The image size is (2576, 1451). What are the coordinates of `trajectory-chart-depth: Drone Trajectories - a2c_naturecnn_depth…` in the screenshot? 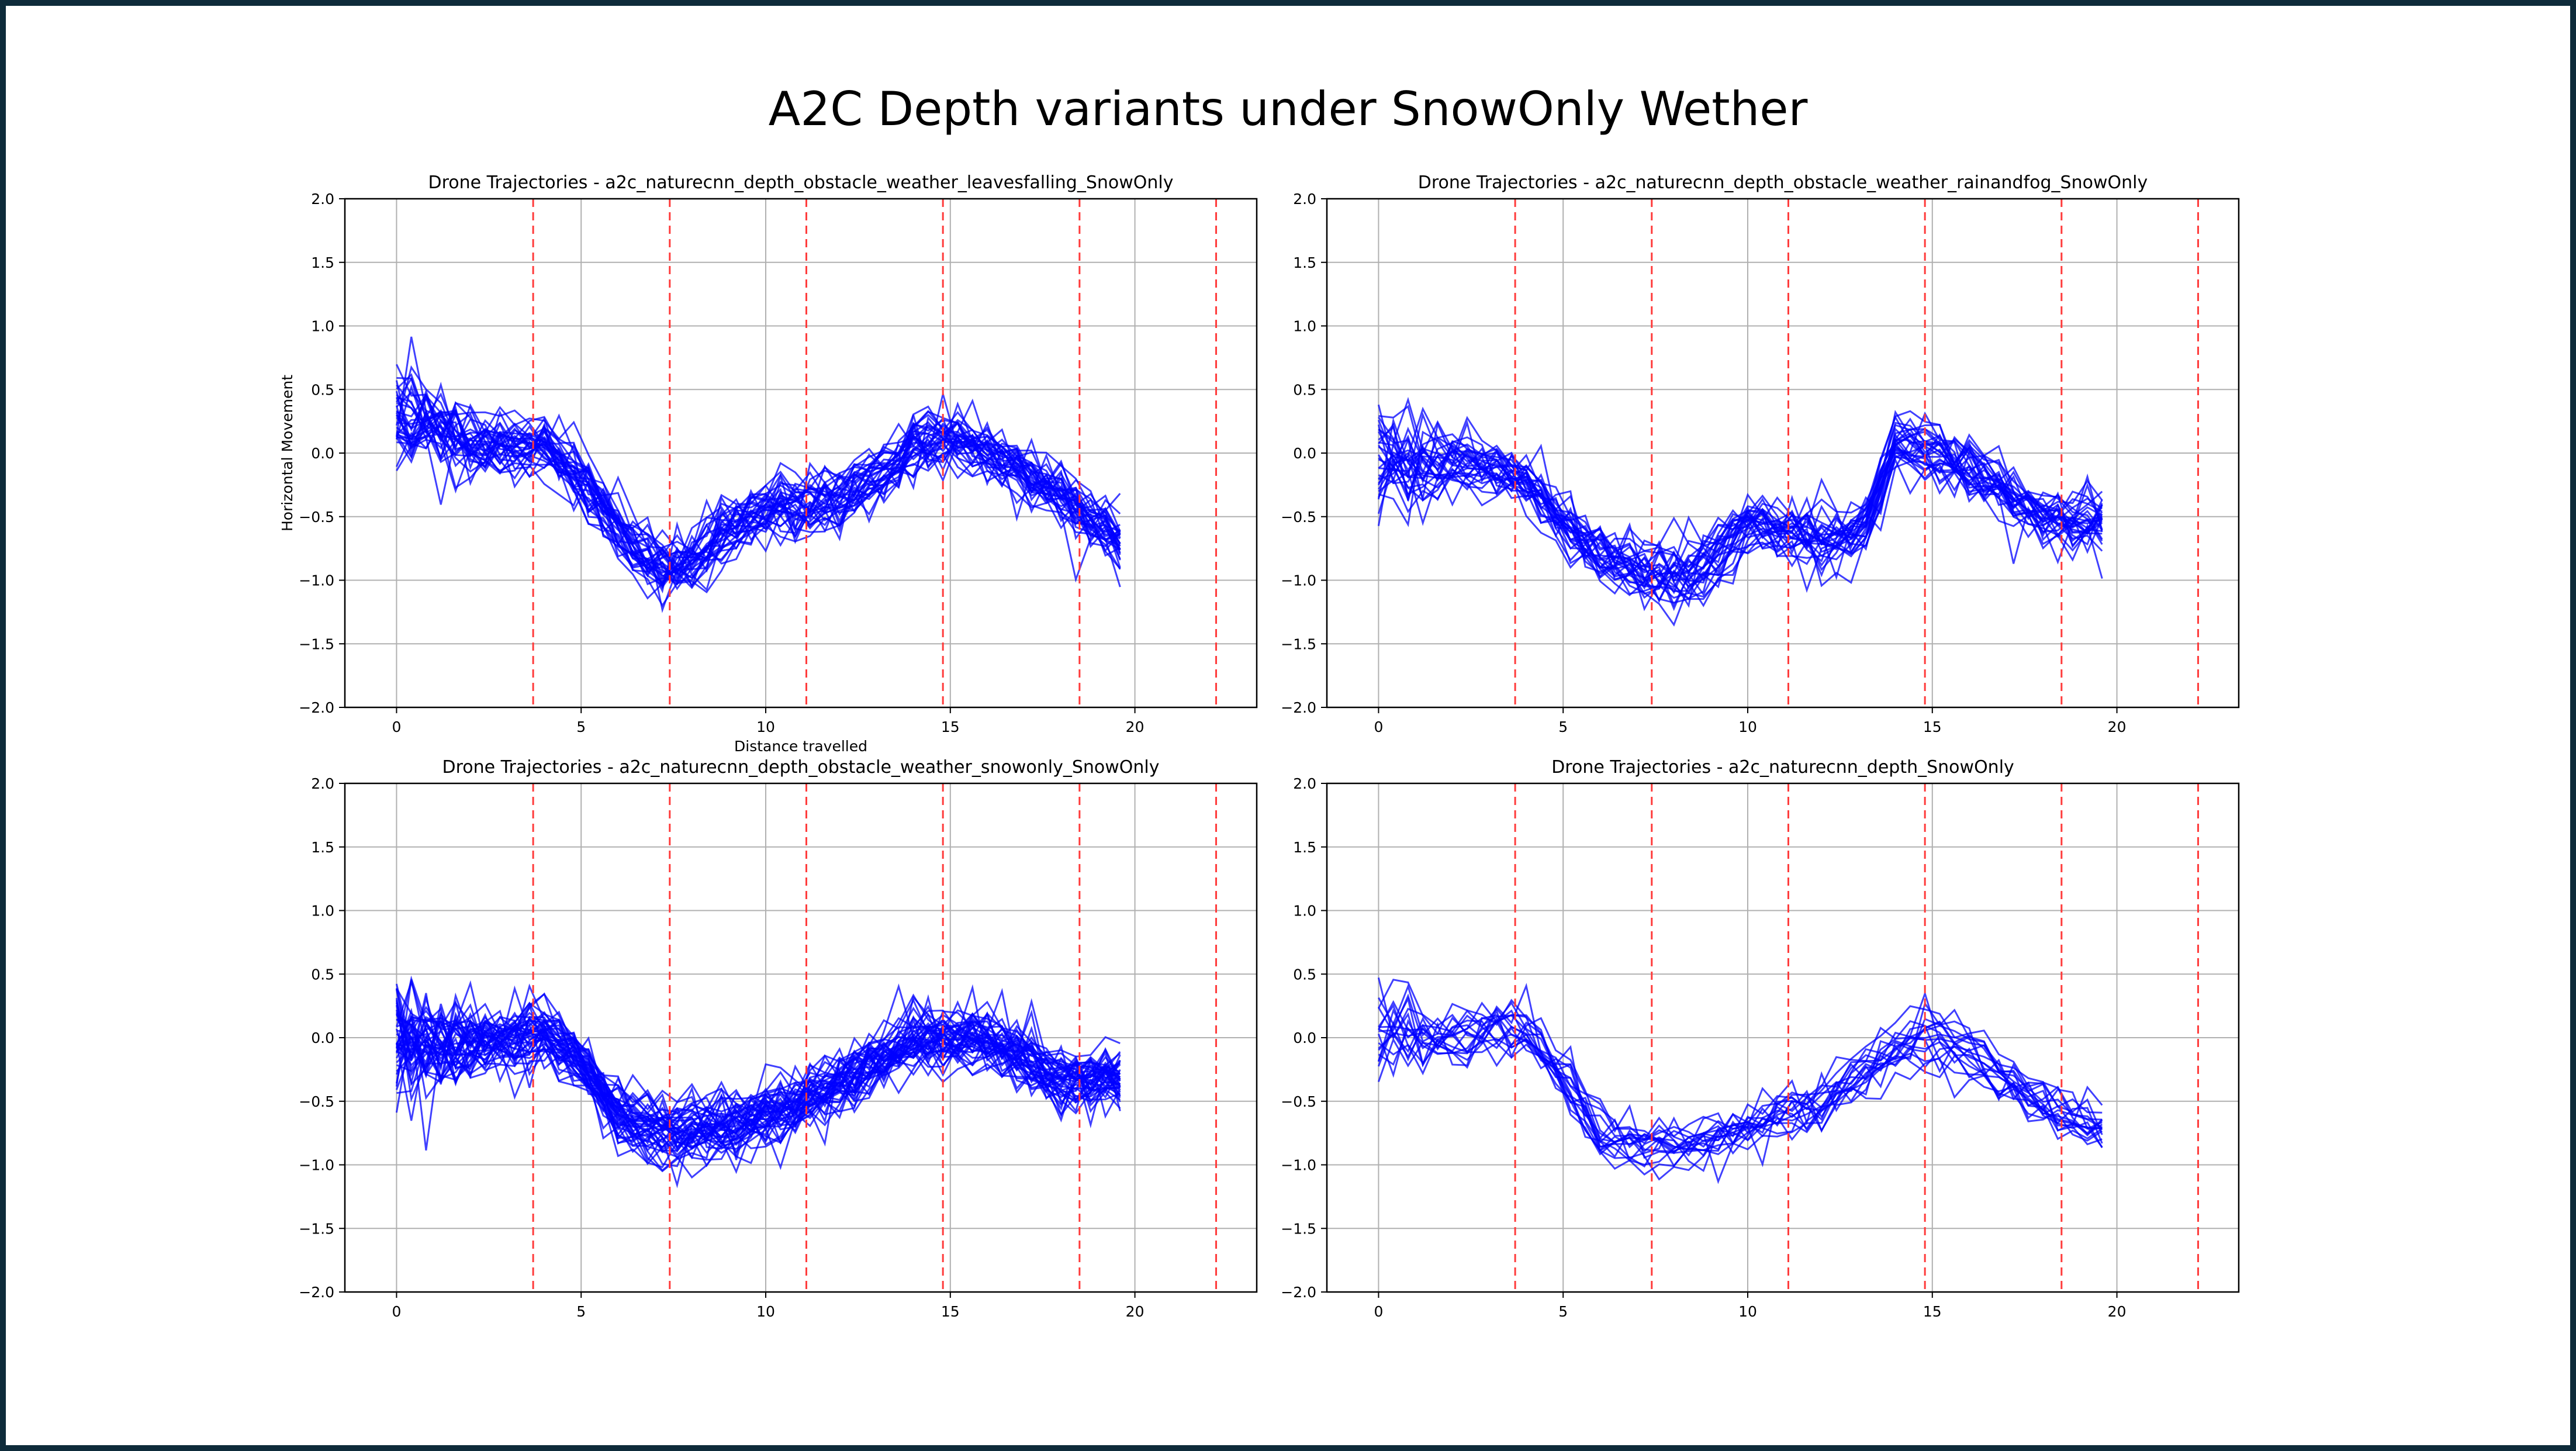 It's located at (1760, 1038).